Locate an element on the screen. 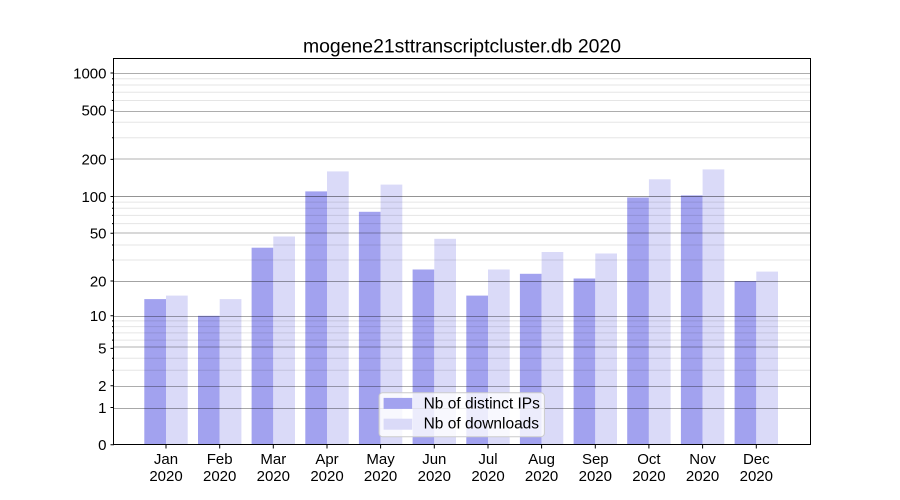 The image size is (900, 500). svg-text: Nb of downloads is located at coordinates (482, 423).